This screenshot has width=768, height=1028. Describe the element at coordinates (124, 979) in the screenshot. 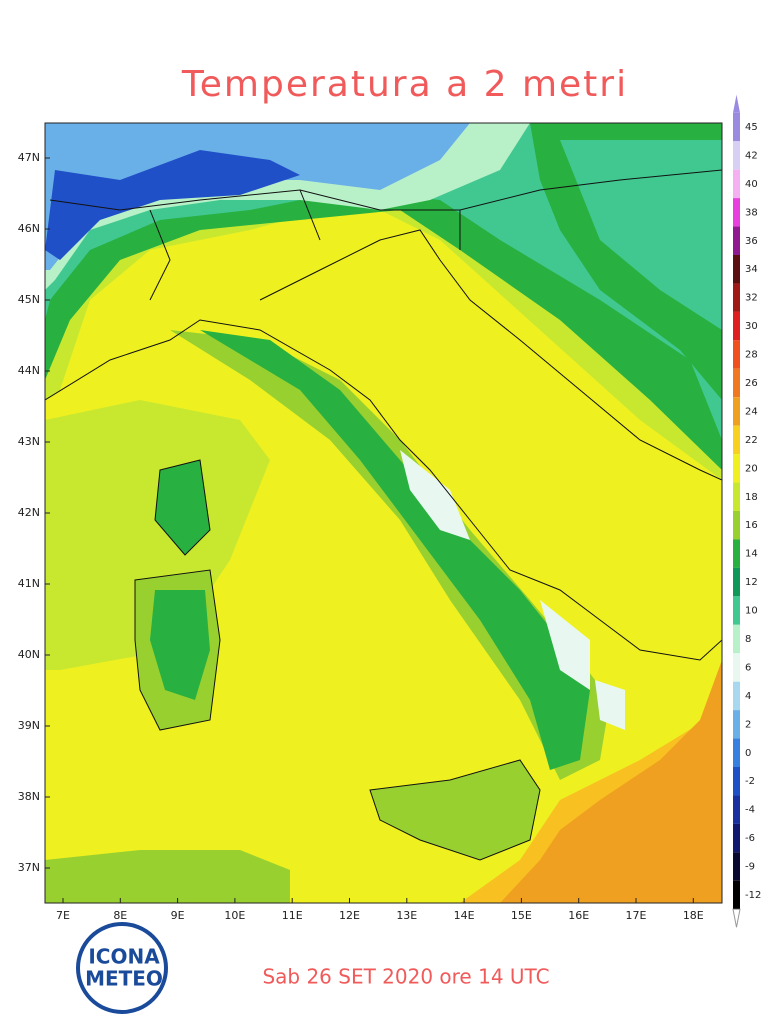

I see `logo-text: METEO` at that location.